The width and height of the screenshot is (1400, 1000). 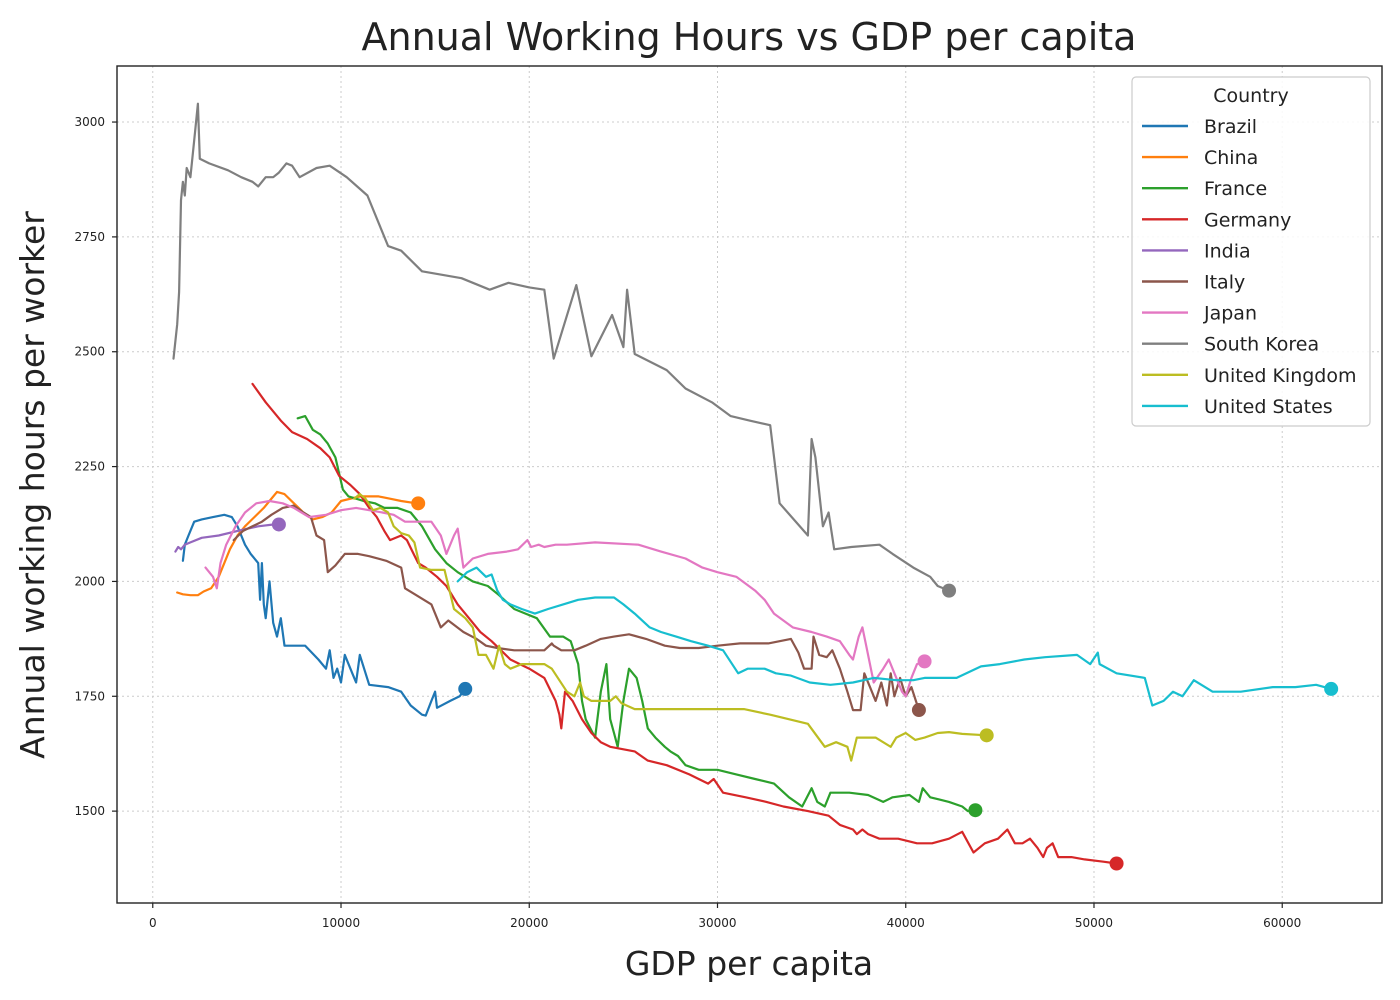 I want to click on series-line-united-kingdom, so click(x=670, y=627).